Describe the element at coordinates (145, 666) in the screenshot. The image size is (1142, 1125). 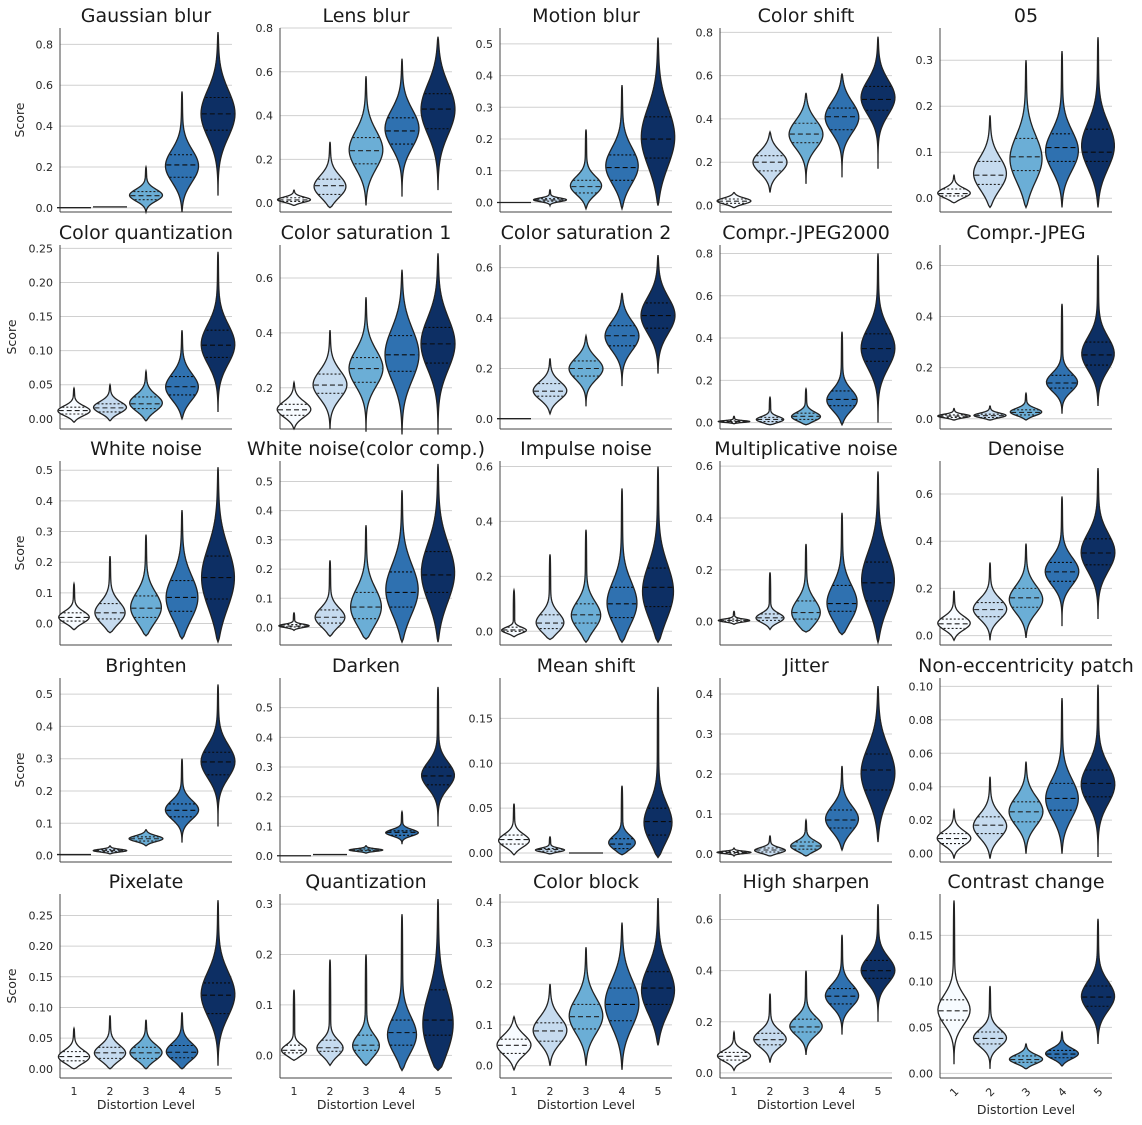
I see `panel-title: Brighten` at that location.